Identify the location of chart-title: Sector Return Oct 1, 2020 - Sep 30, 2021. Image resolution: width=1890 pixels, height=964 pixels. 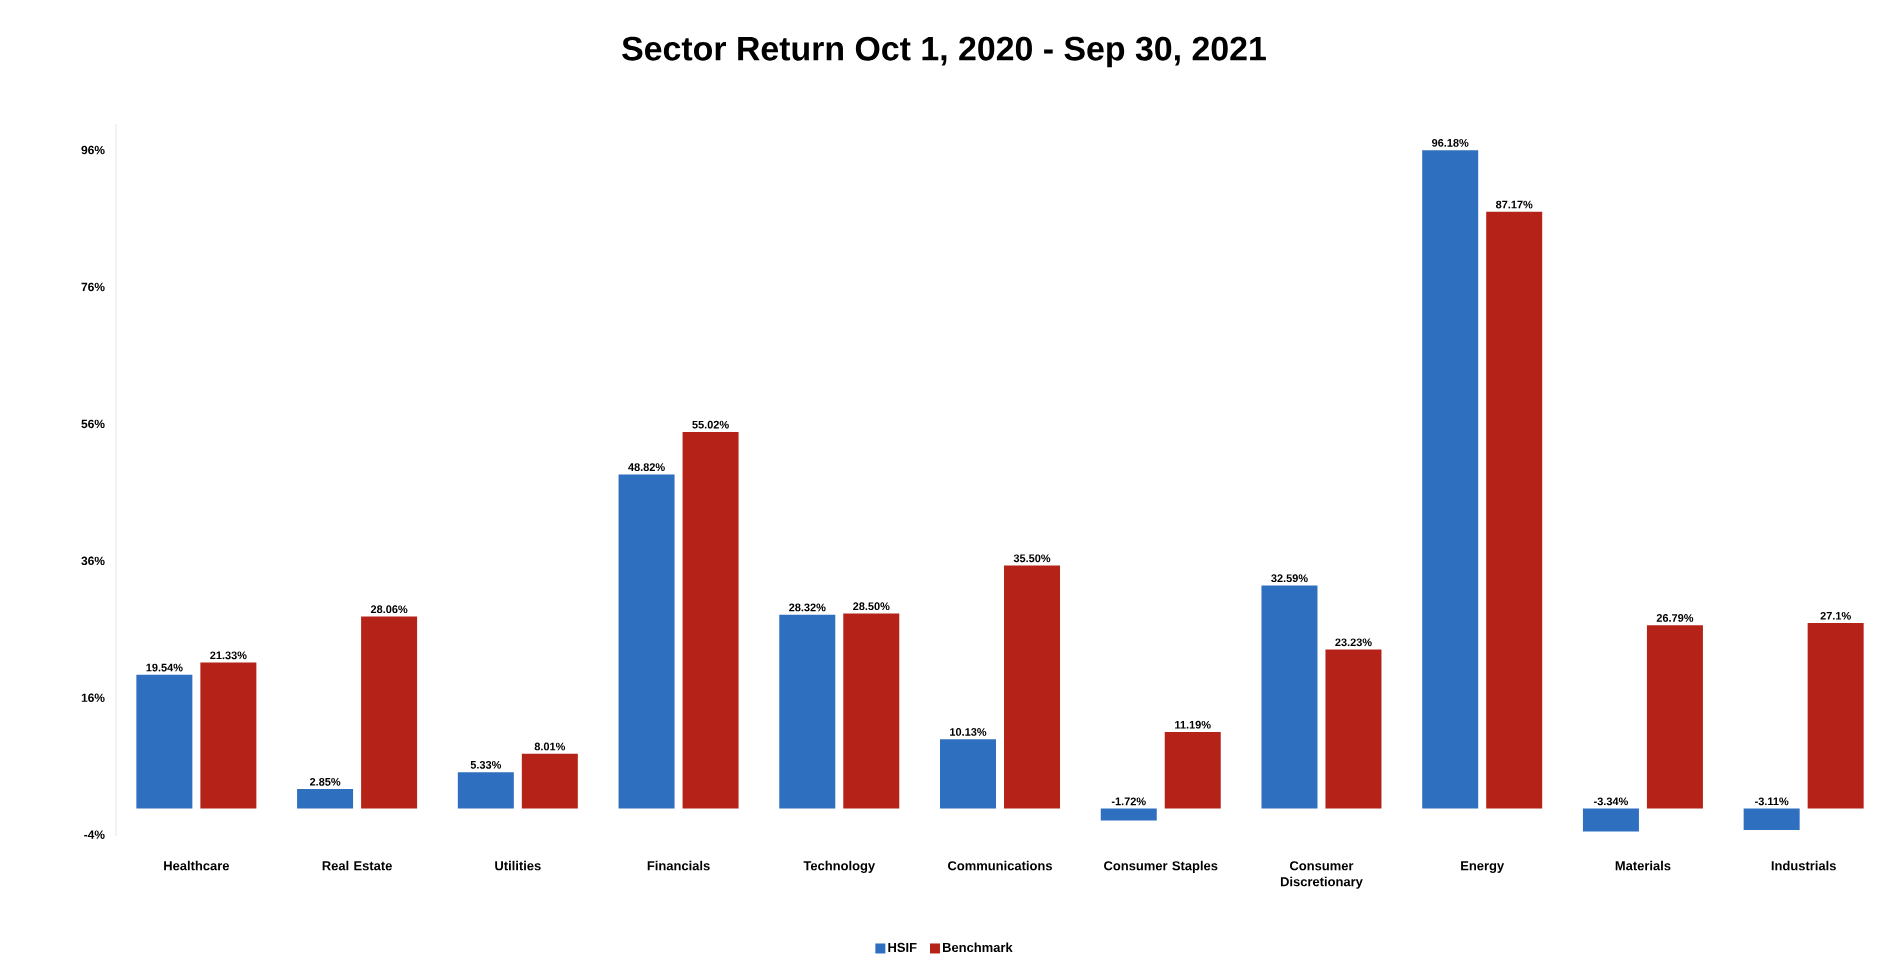
(944, 52).